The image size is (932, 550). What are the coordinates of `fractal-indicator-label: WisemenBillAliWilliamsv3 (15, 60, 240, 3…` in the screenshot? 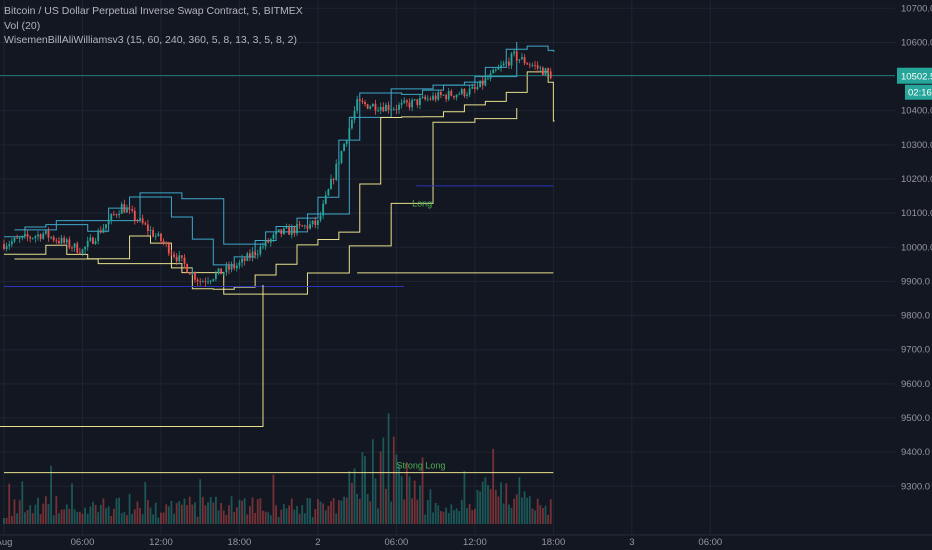 It's located at (150, 40).